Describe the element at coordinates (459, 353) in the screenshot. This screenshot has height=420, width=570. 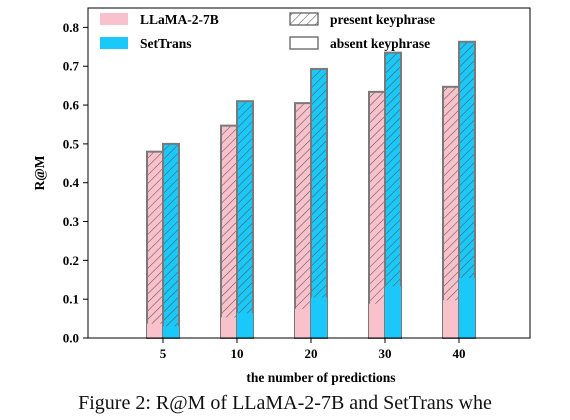
I see `x-tick-label: 40` at that location.